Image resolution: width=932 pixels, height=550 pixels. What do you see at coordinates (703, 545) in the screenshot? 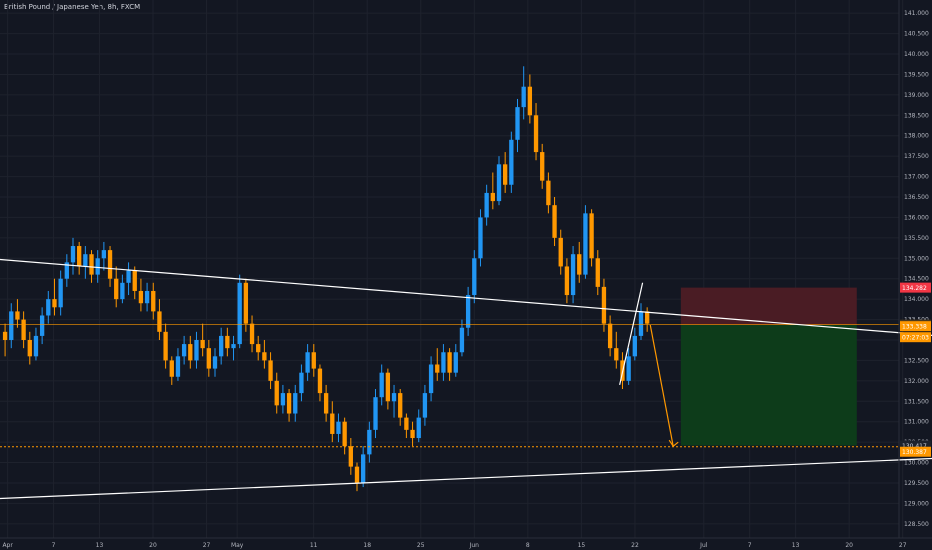
I see `x-tick-label: Jul` at bounding box center [703, 545].